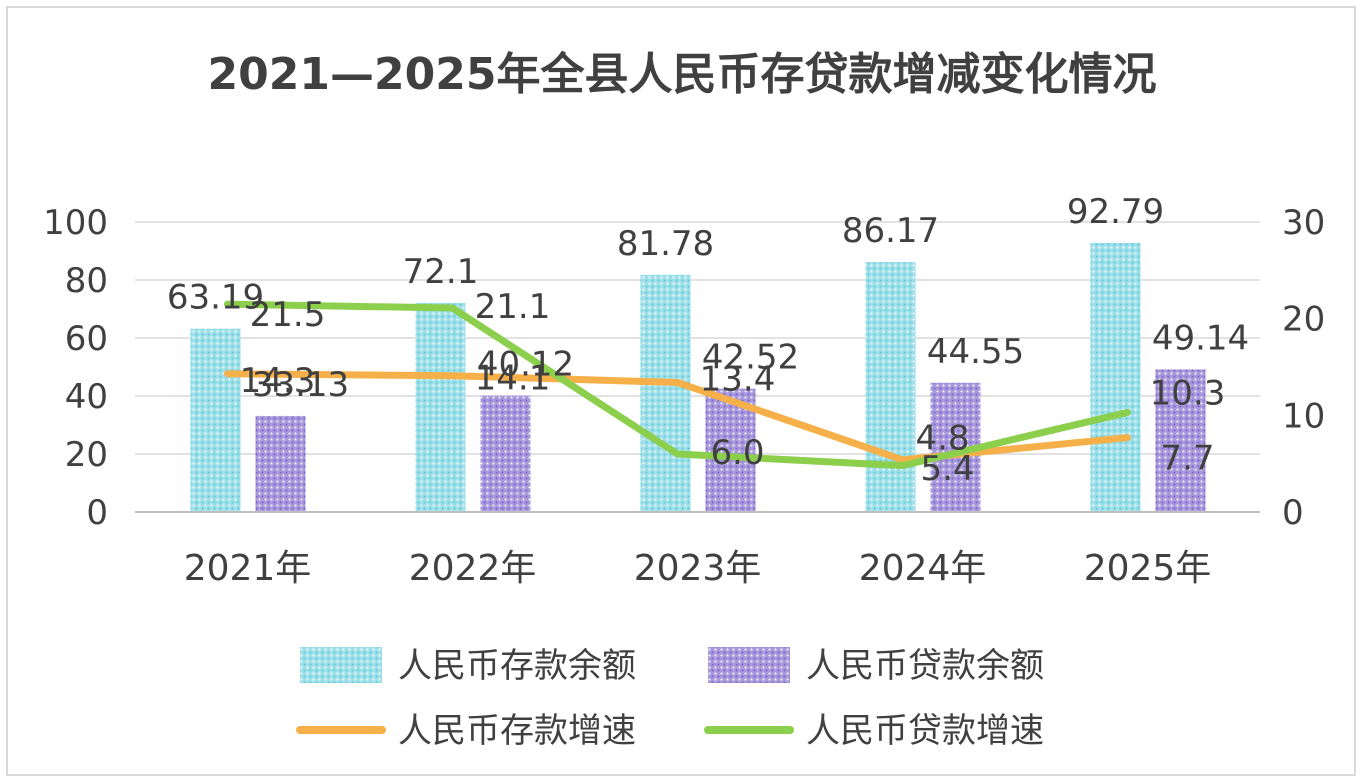 This screenshot has height=783, width=1364. What do you see at coordinates (1115, 212) in the screenshot?
I see `deposit-balance-data-label: 92.79` at bounding box center [1115, 212].